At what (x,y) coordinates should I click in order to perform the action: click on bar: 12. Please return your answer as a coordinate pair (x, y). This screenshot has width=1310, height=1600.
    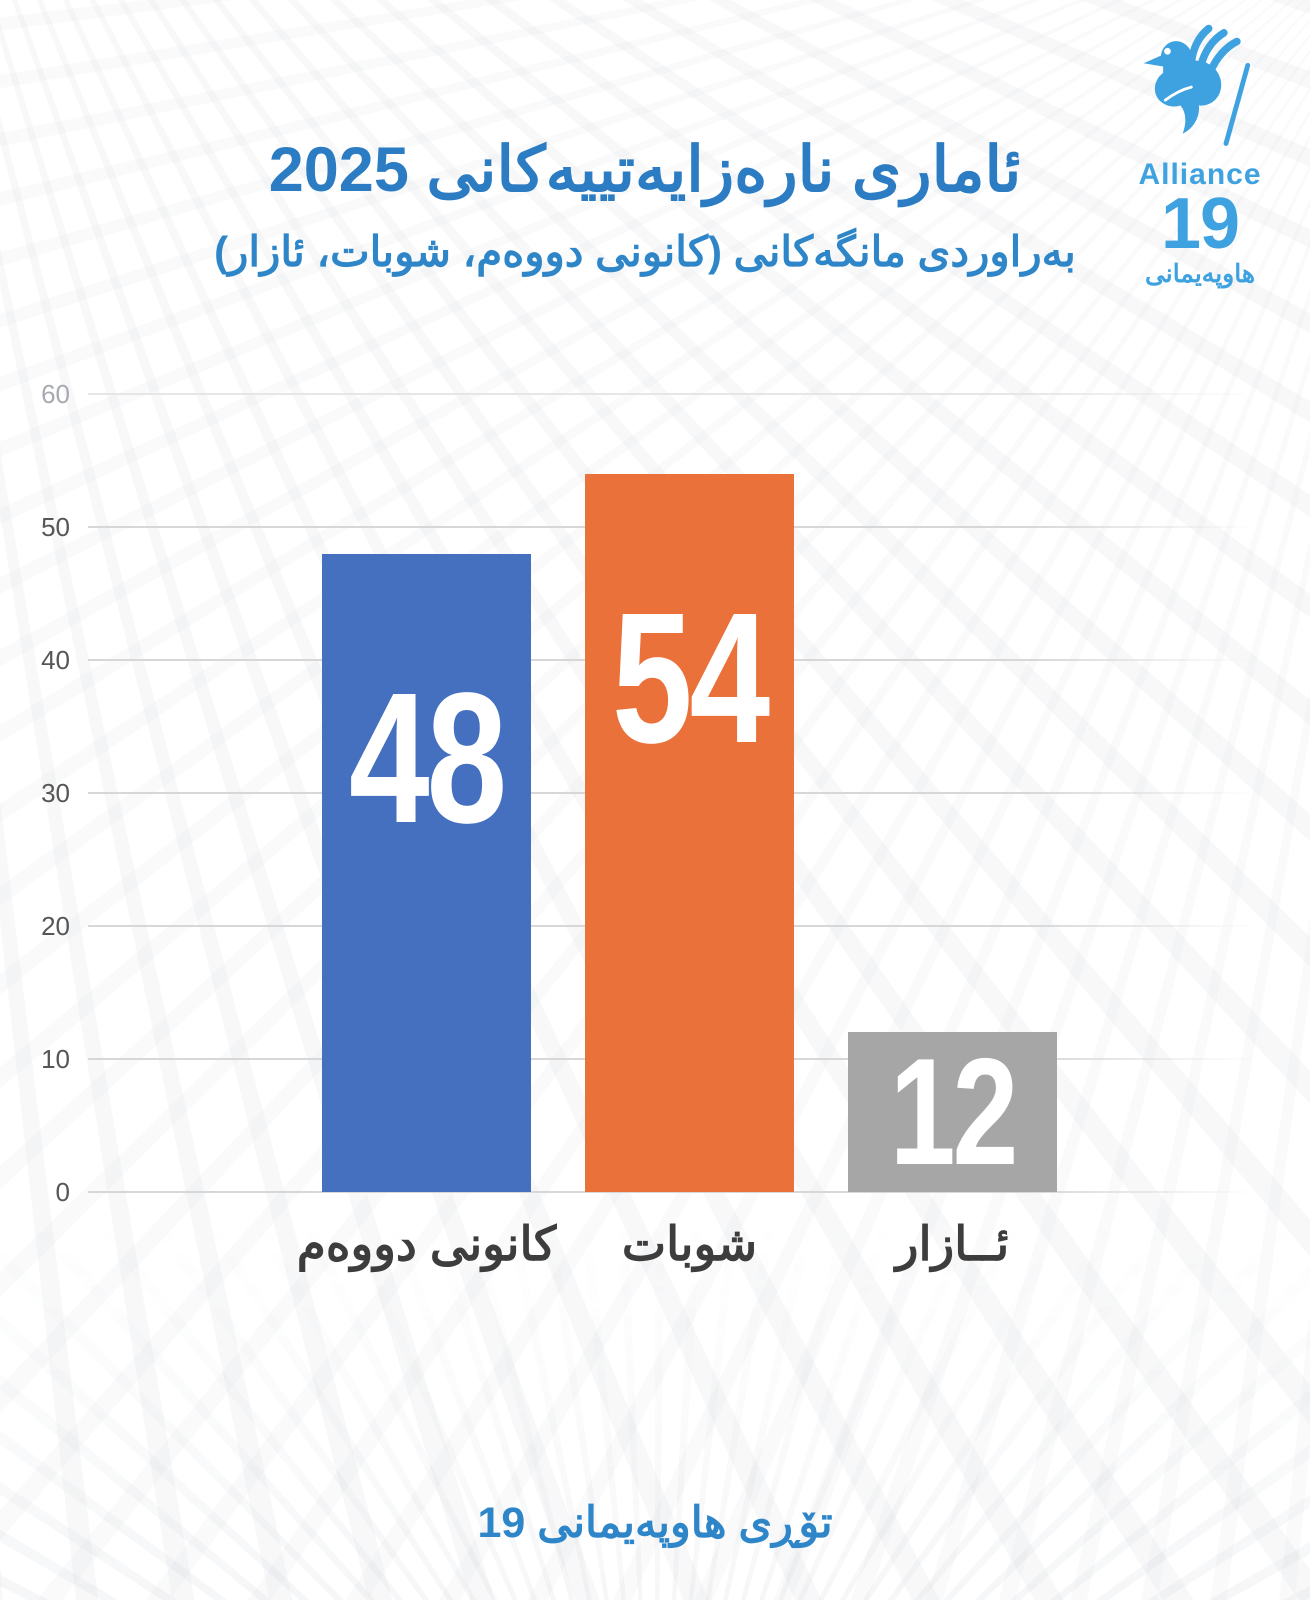
    Looking at the image, I should click on (952, 1112).